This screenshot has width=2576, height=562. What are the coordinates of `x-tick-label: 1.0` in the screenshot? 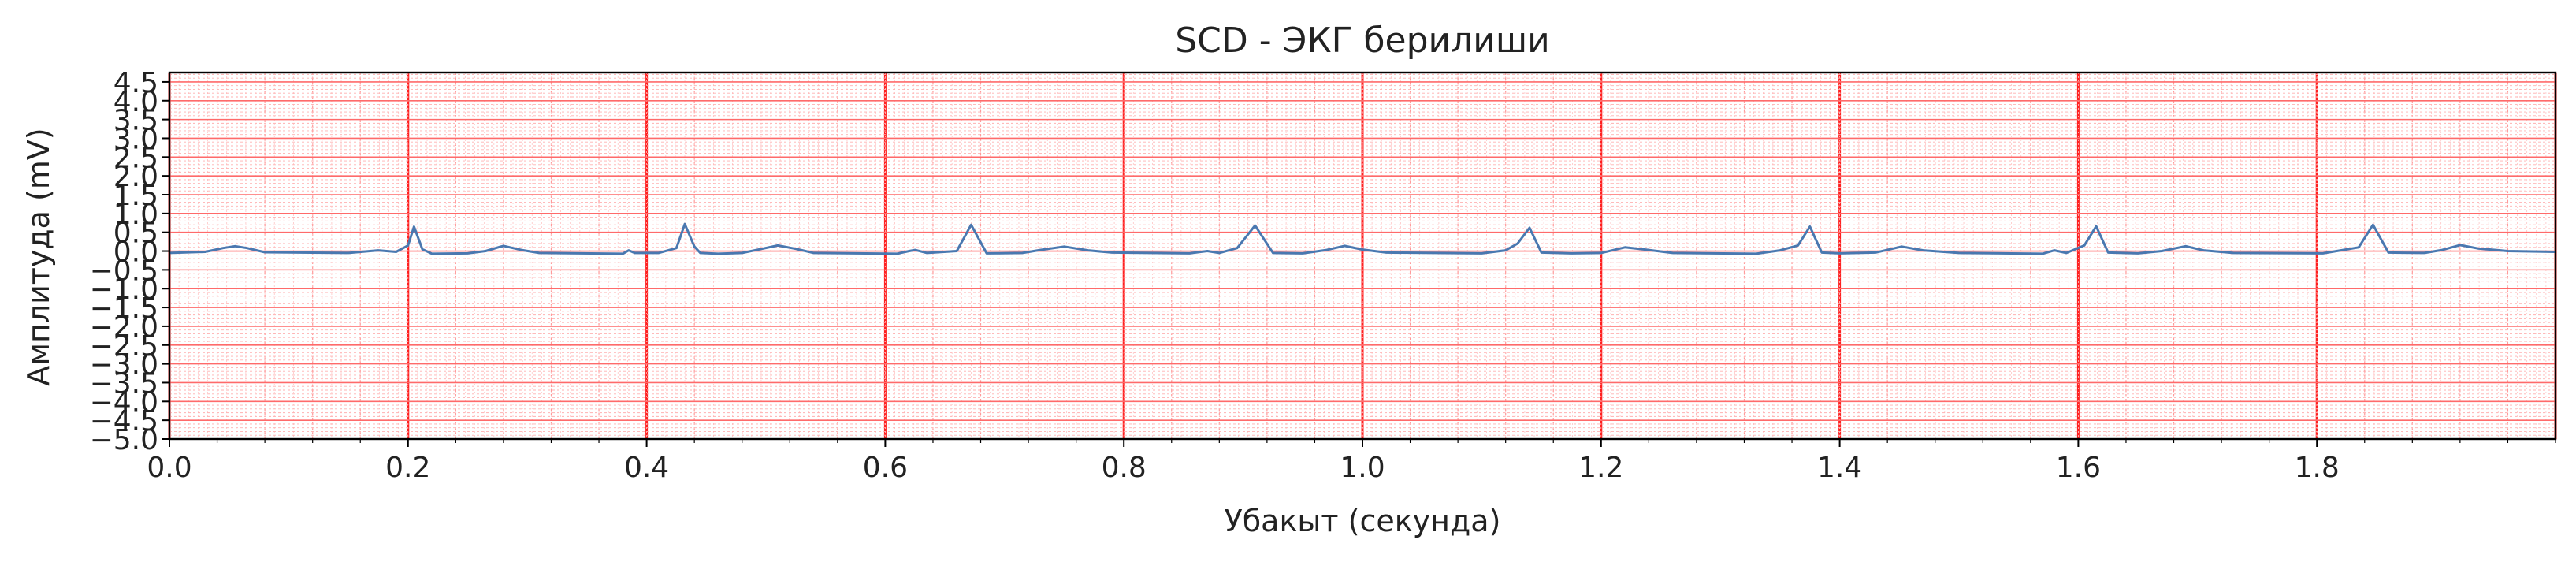 It's located at (1362, 468).